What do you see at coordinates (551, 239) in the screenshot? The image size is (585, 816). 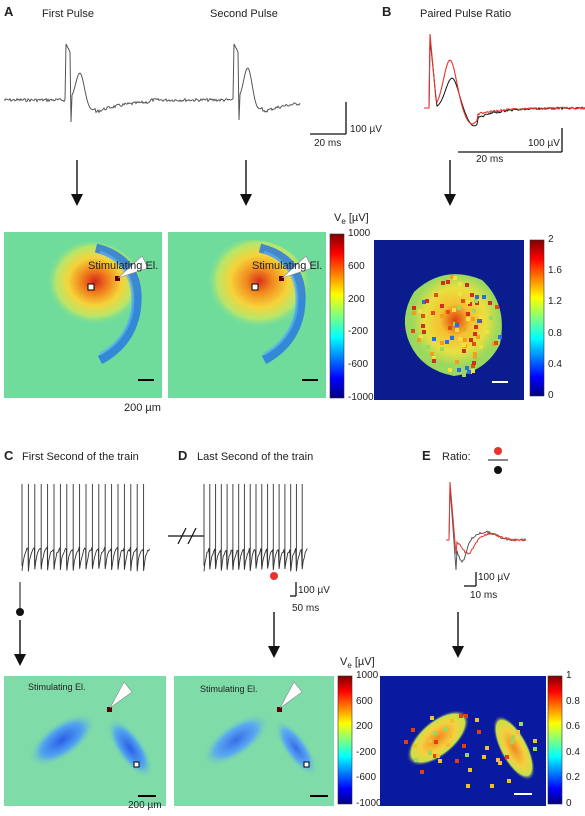 I see `colorbar-tick-label: 2` at bounding box center [551, 239].